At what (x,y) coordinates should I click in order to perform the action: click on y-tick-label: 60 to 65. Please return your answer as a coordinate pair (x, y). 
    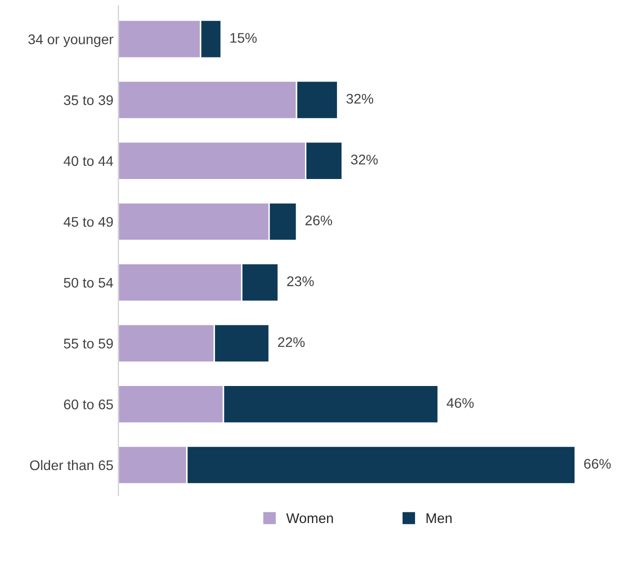
    Looking at the image, I should click on (88, 405).